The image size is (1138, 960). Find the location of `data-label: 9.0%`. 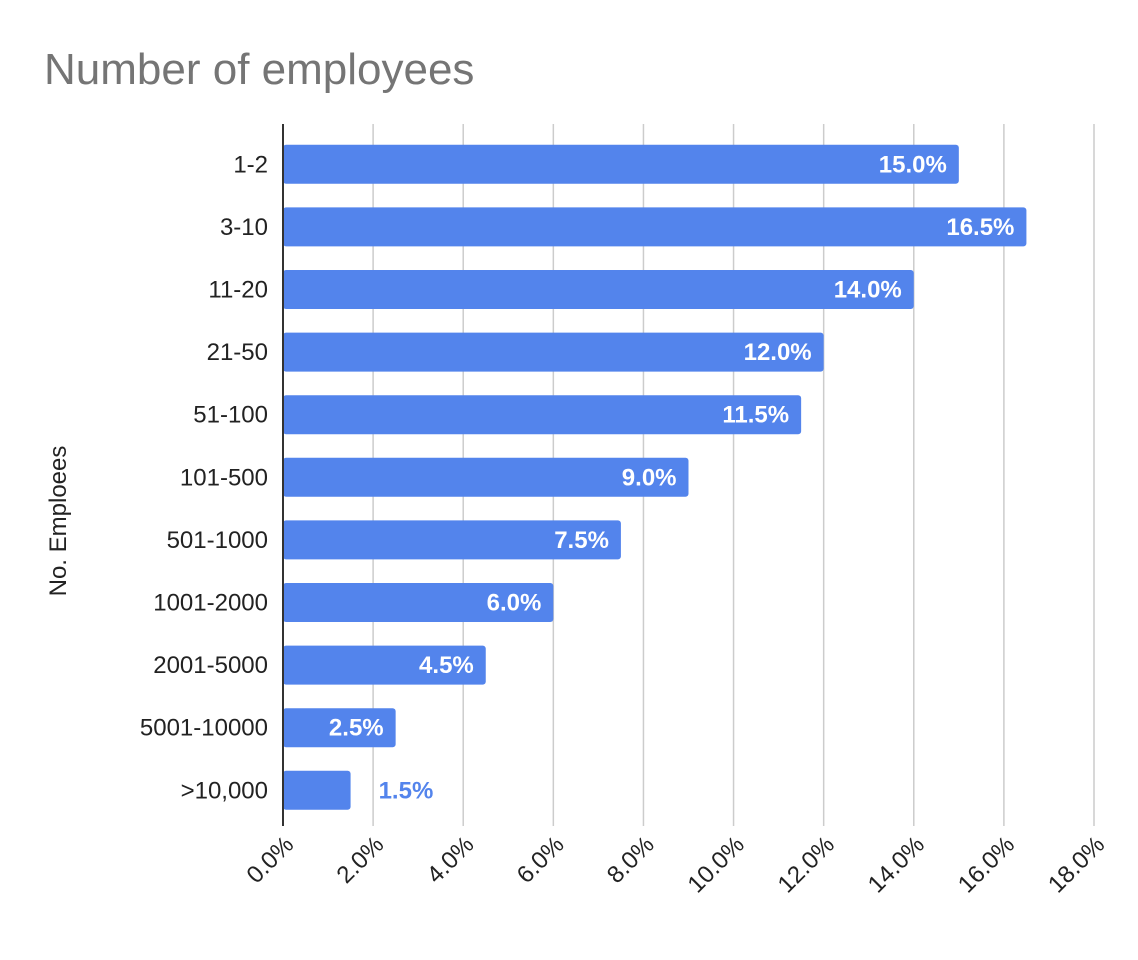

data-label: 9.0% is located at coordinates (649, 477).